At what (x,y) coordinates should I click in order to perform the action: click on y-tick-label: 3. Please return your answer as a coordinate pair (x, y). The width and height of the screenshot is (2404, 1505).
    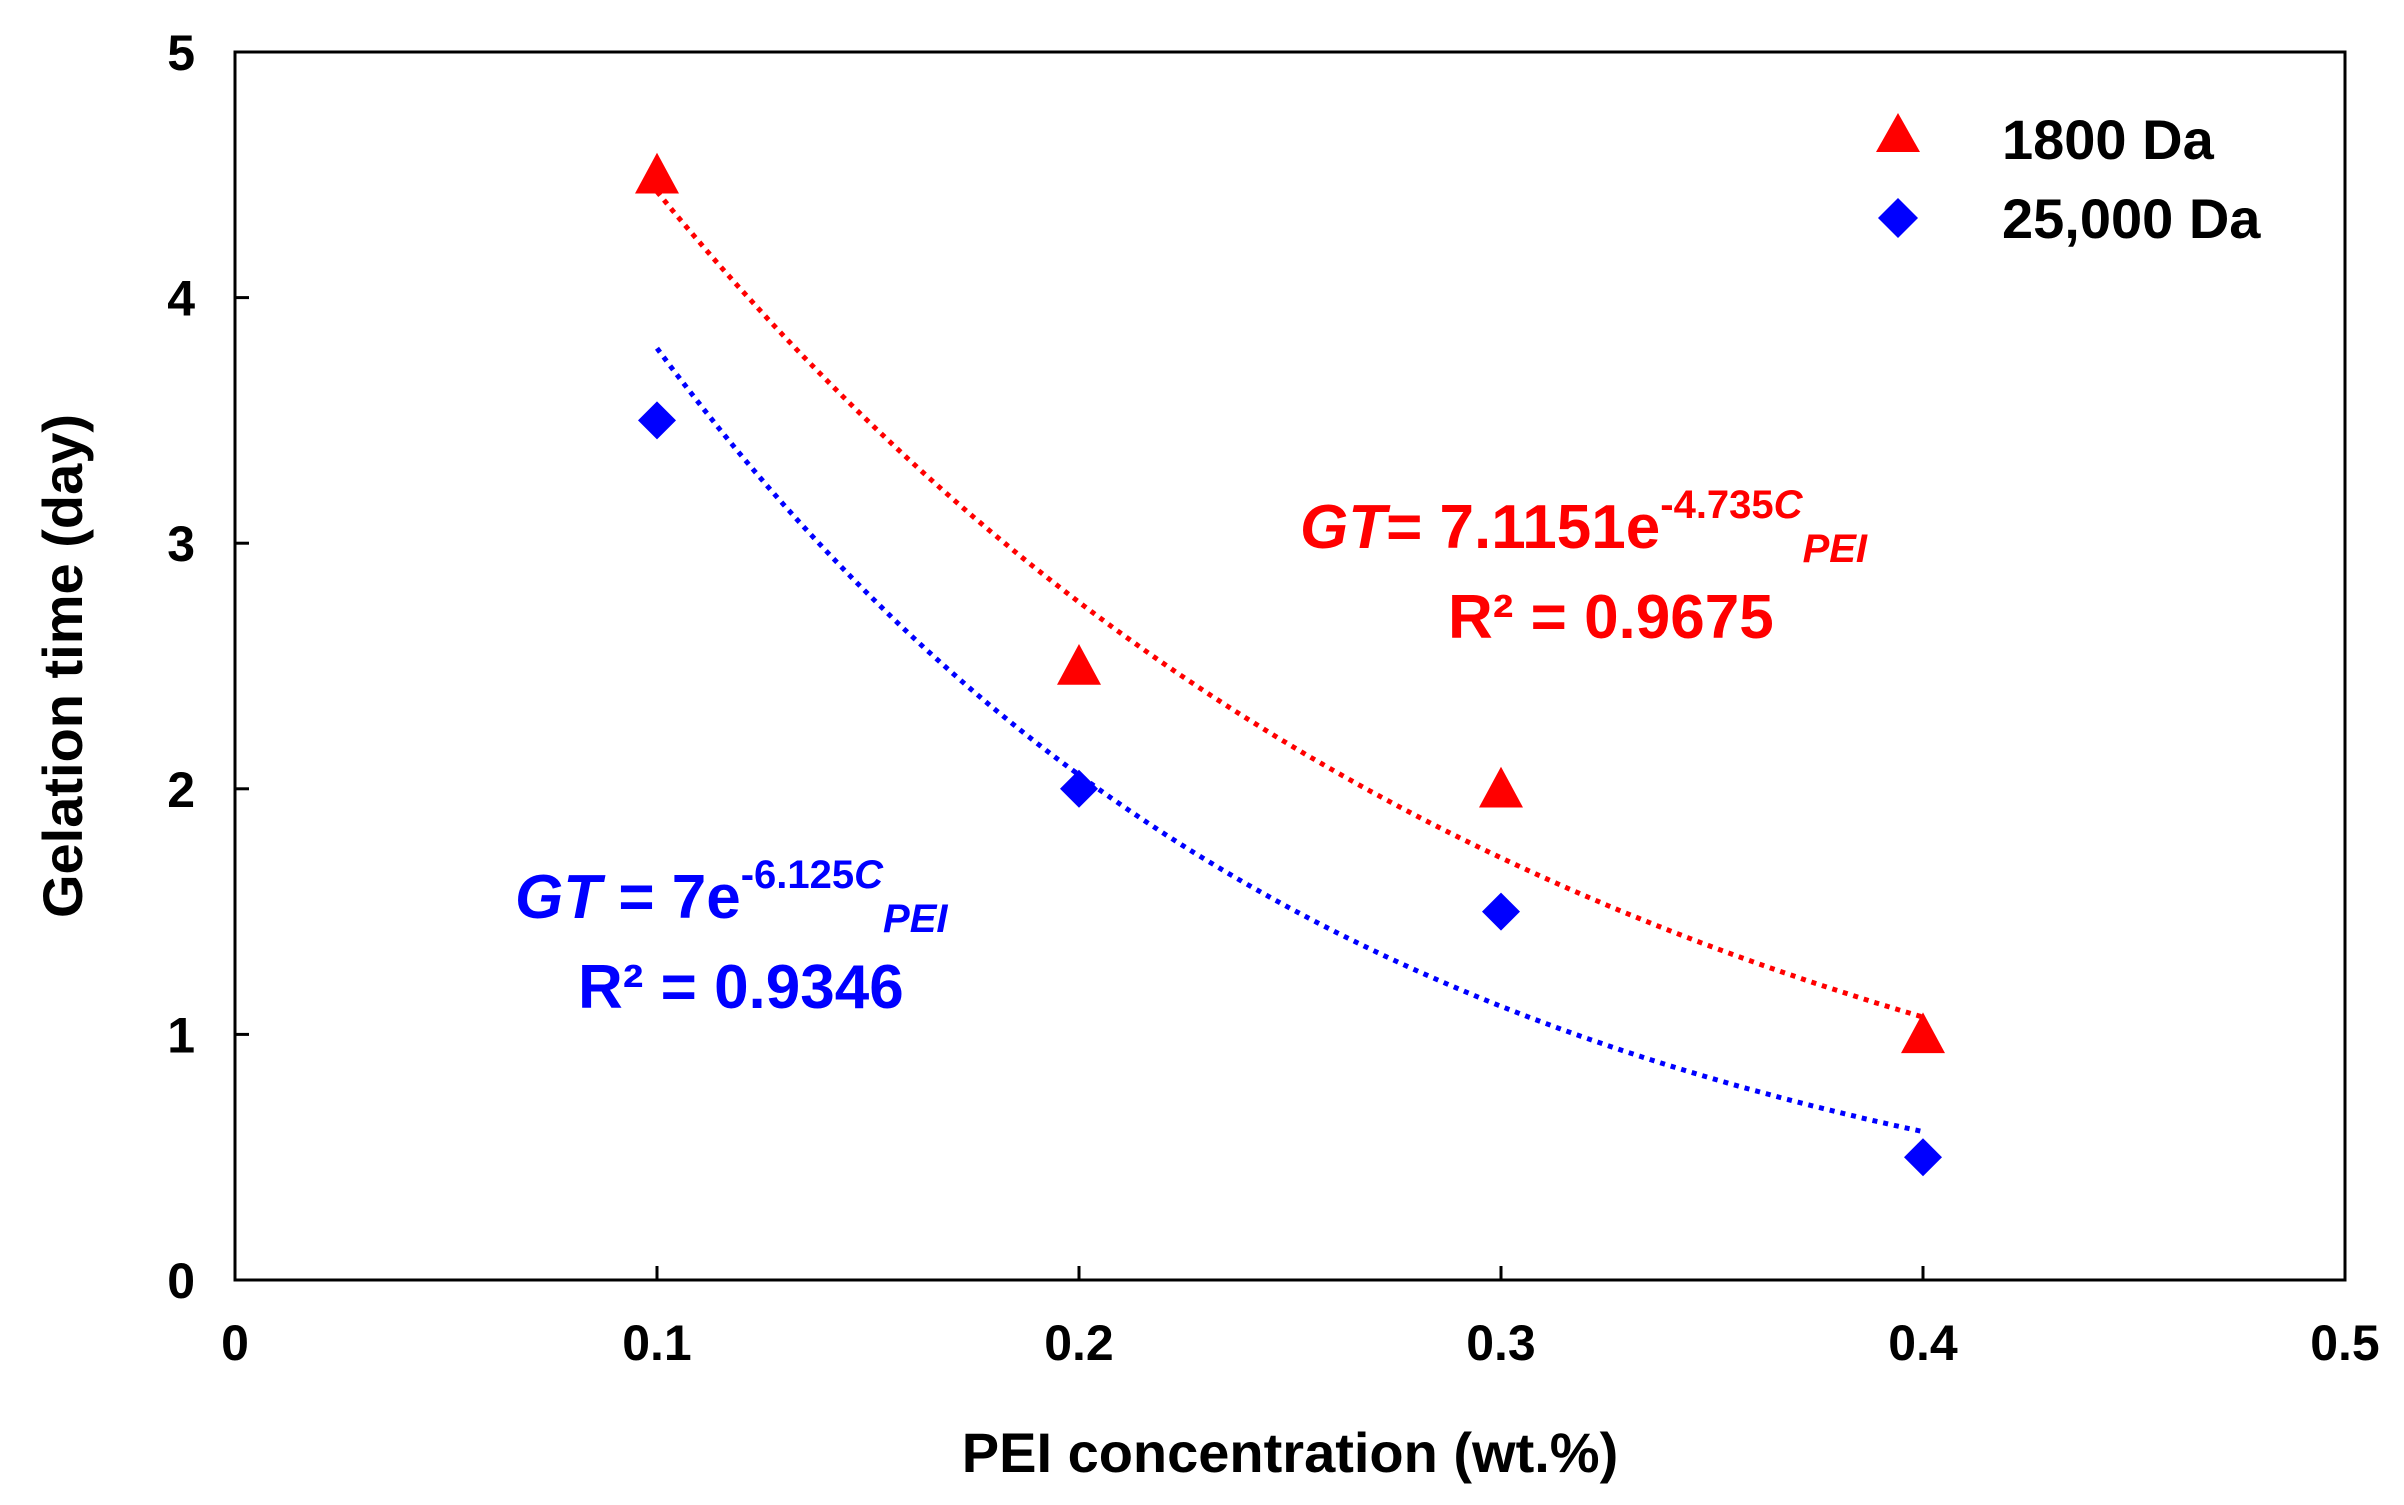
    Looking at the image, I should click on (181, 544).